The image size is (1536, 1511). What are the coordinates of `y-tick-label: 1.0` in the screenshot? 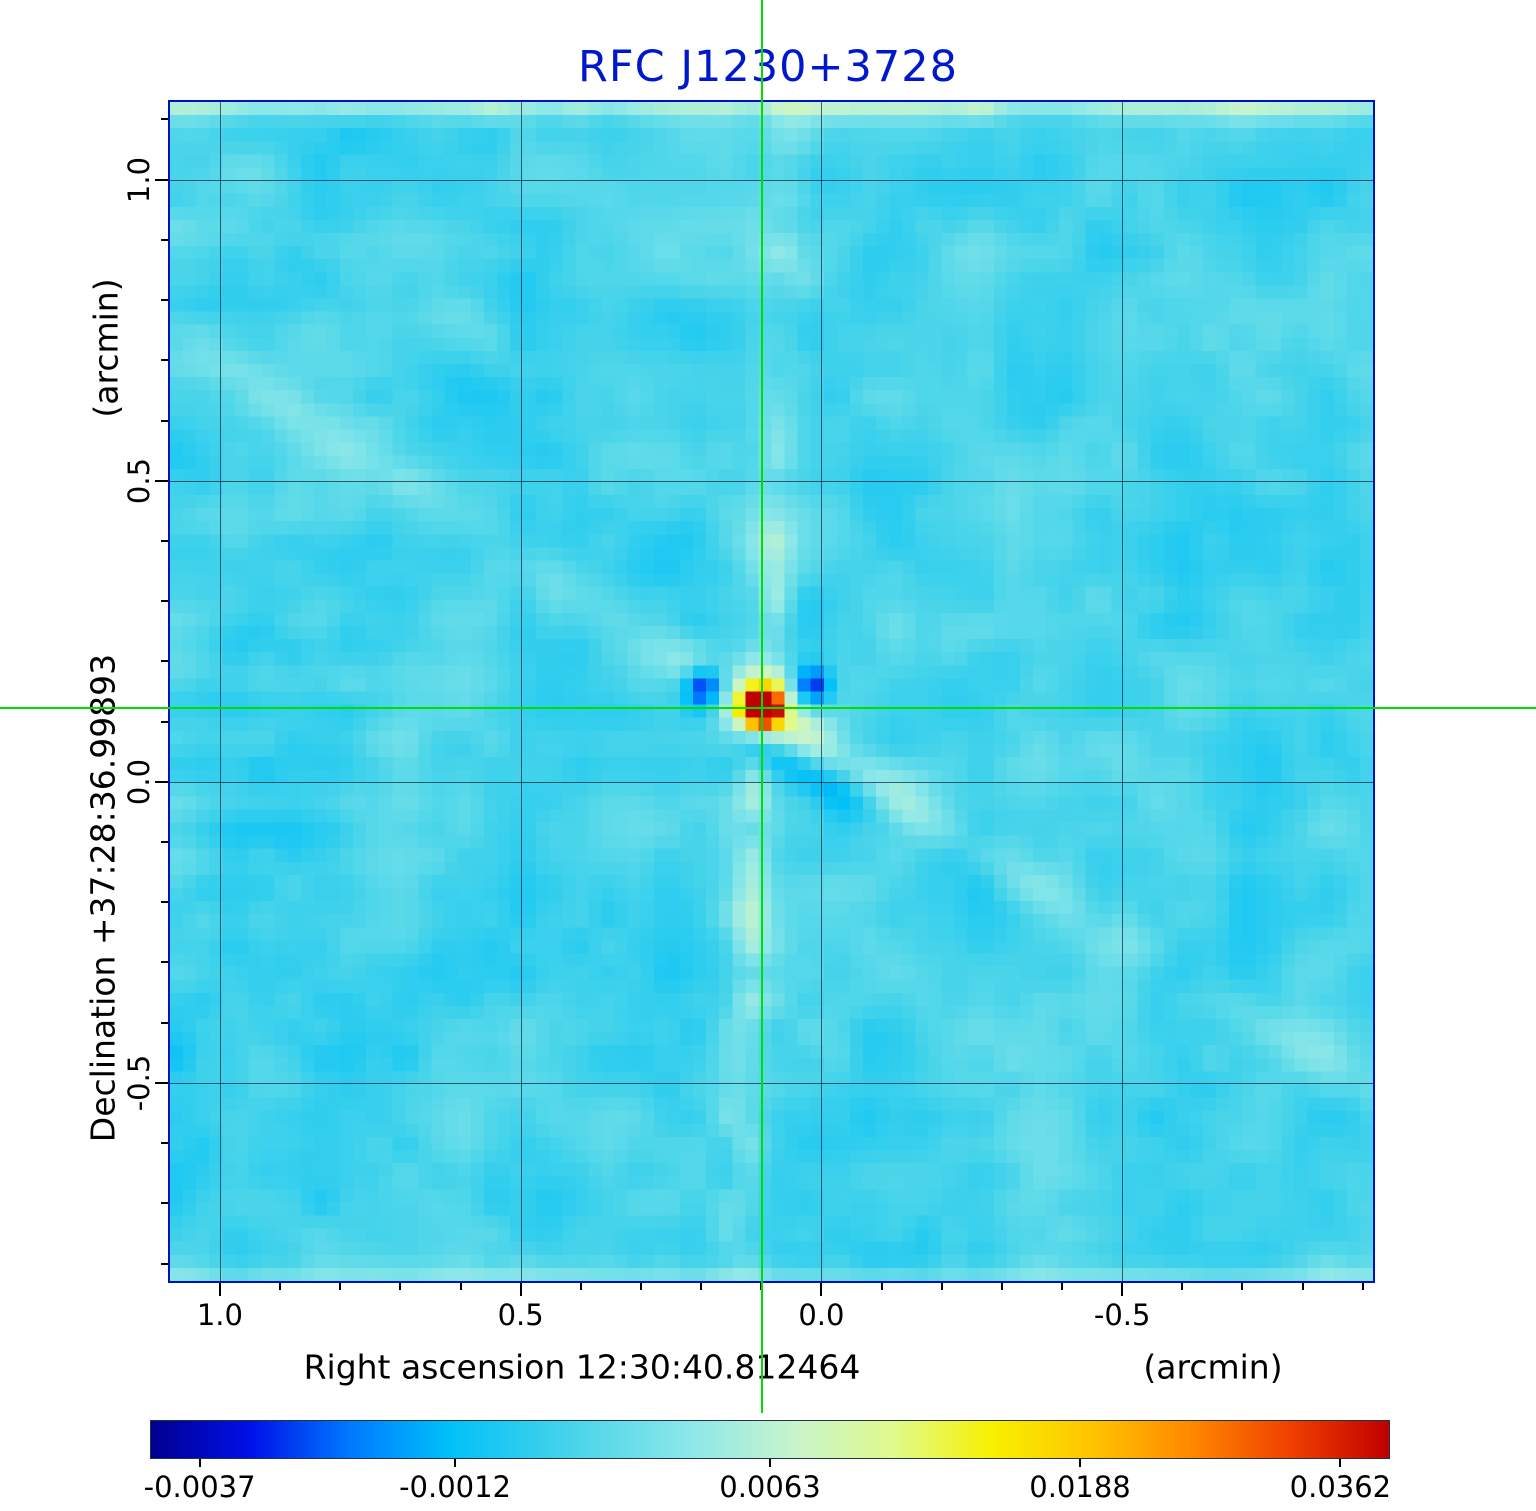 It's located at (139, 179).